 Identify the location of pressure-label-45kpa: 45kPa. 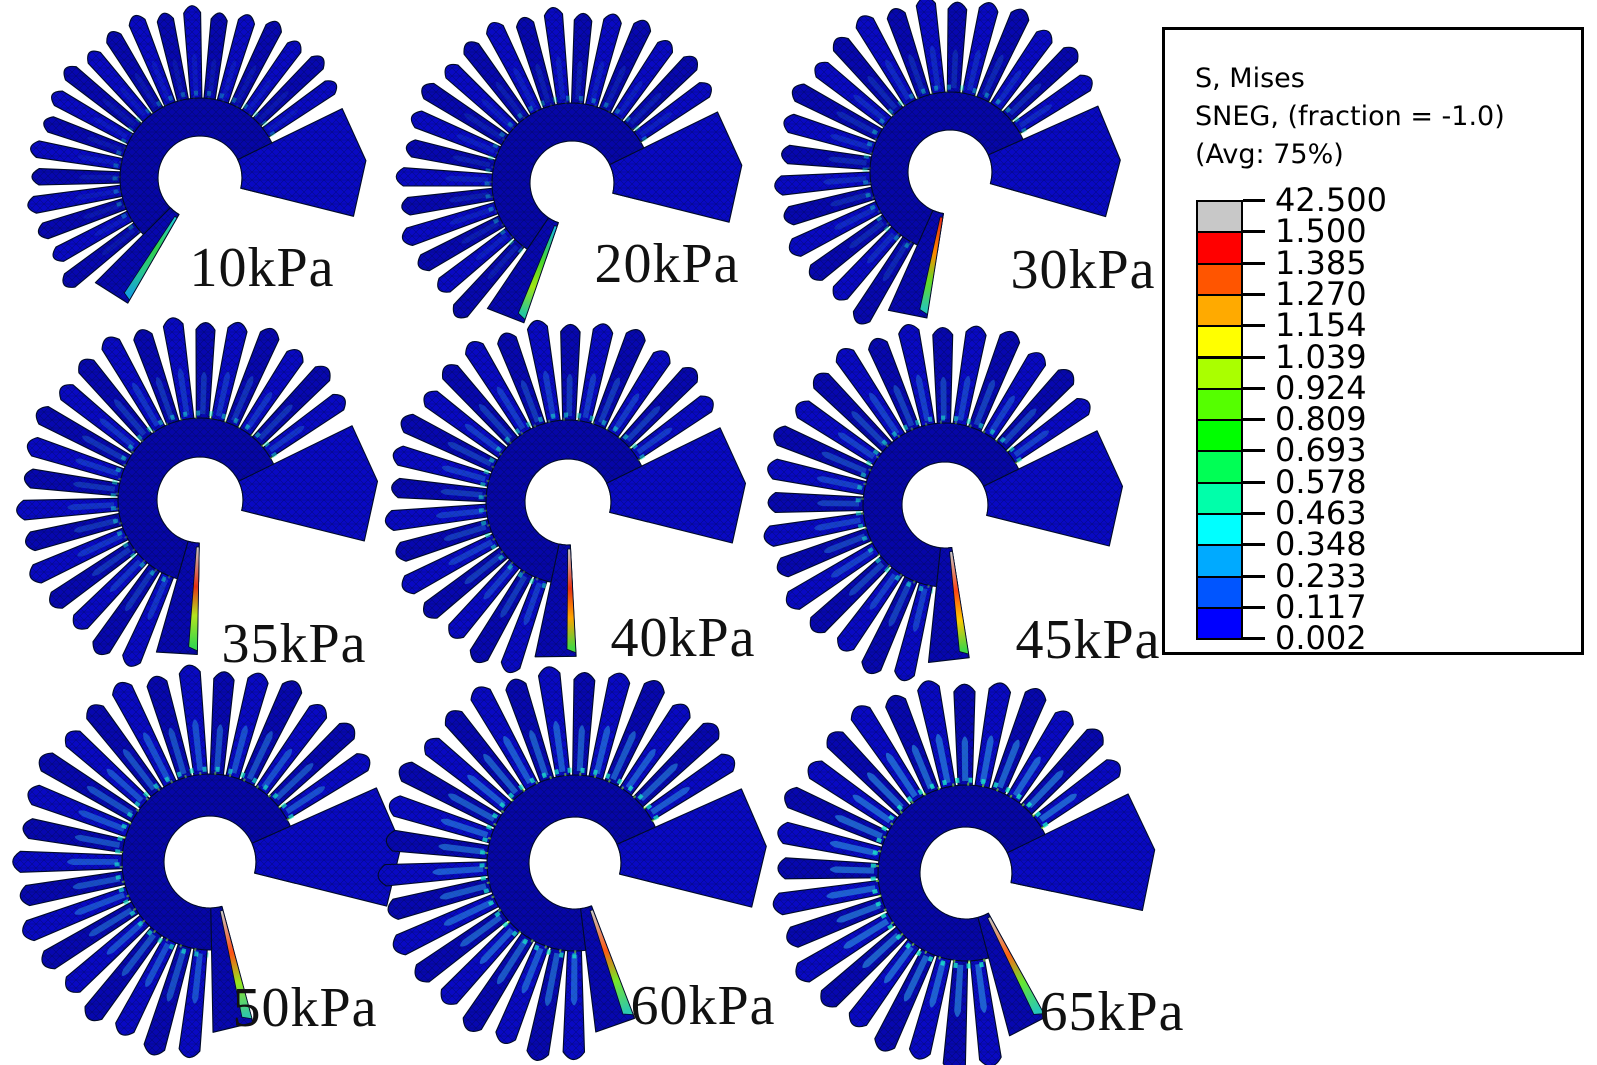
(1088, 640).